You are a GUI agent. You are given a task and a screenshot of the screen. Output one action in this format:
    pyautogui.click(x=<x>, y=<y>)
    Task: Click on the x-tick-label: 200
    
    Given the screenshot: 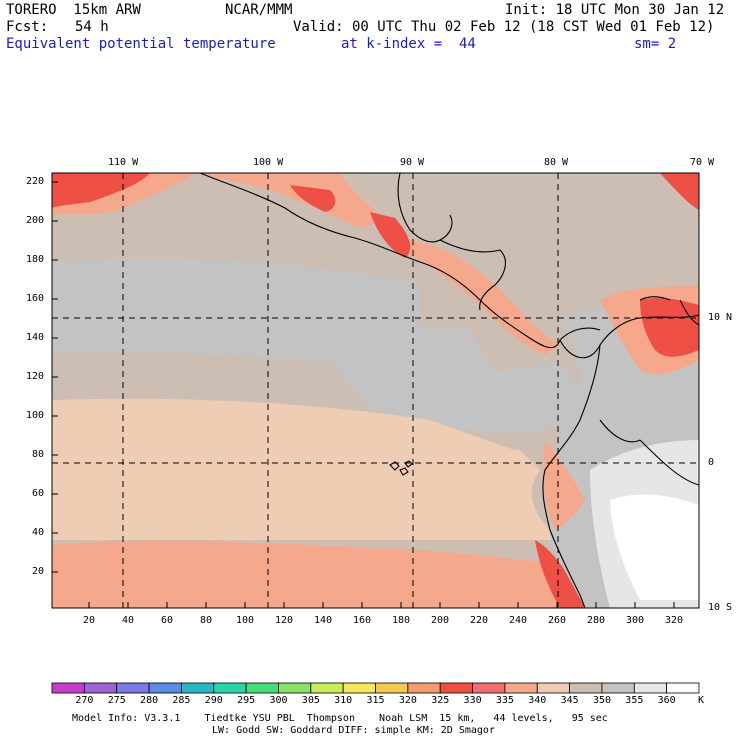 What is the action you would take?
    pyautogui.click(x=440, y=620)
    